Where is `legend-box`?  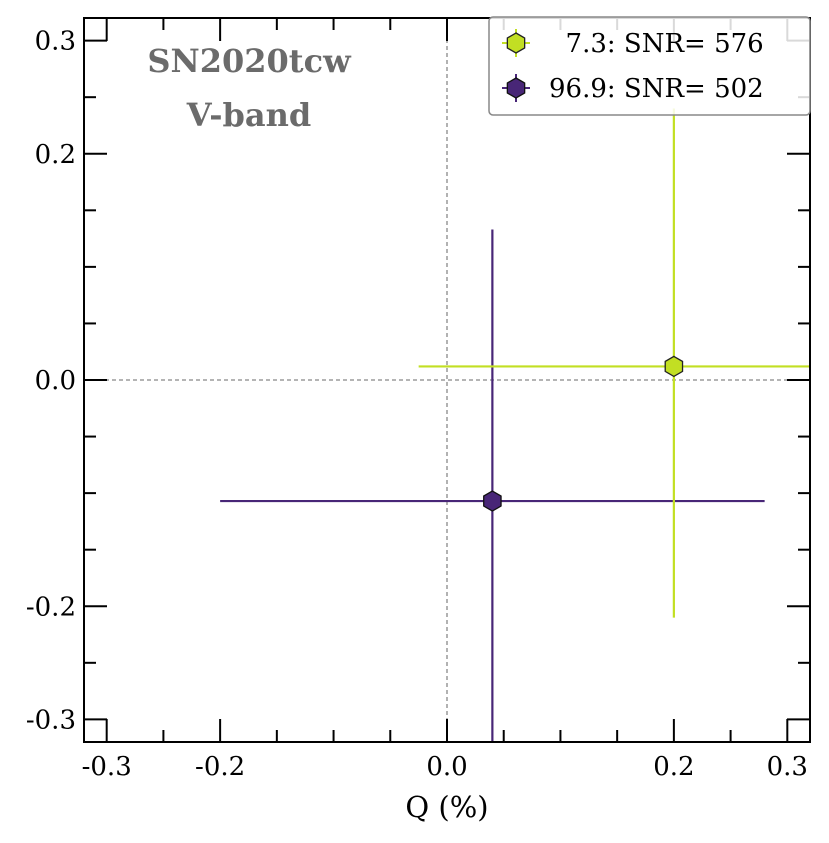
legend-box is located at coordinates (649, 66).